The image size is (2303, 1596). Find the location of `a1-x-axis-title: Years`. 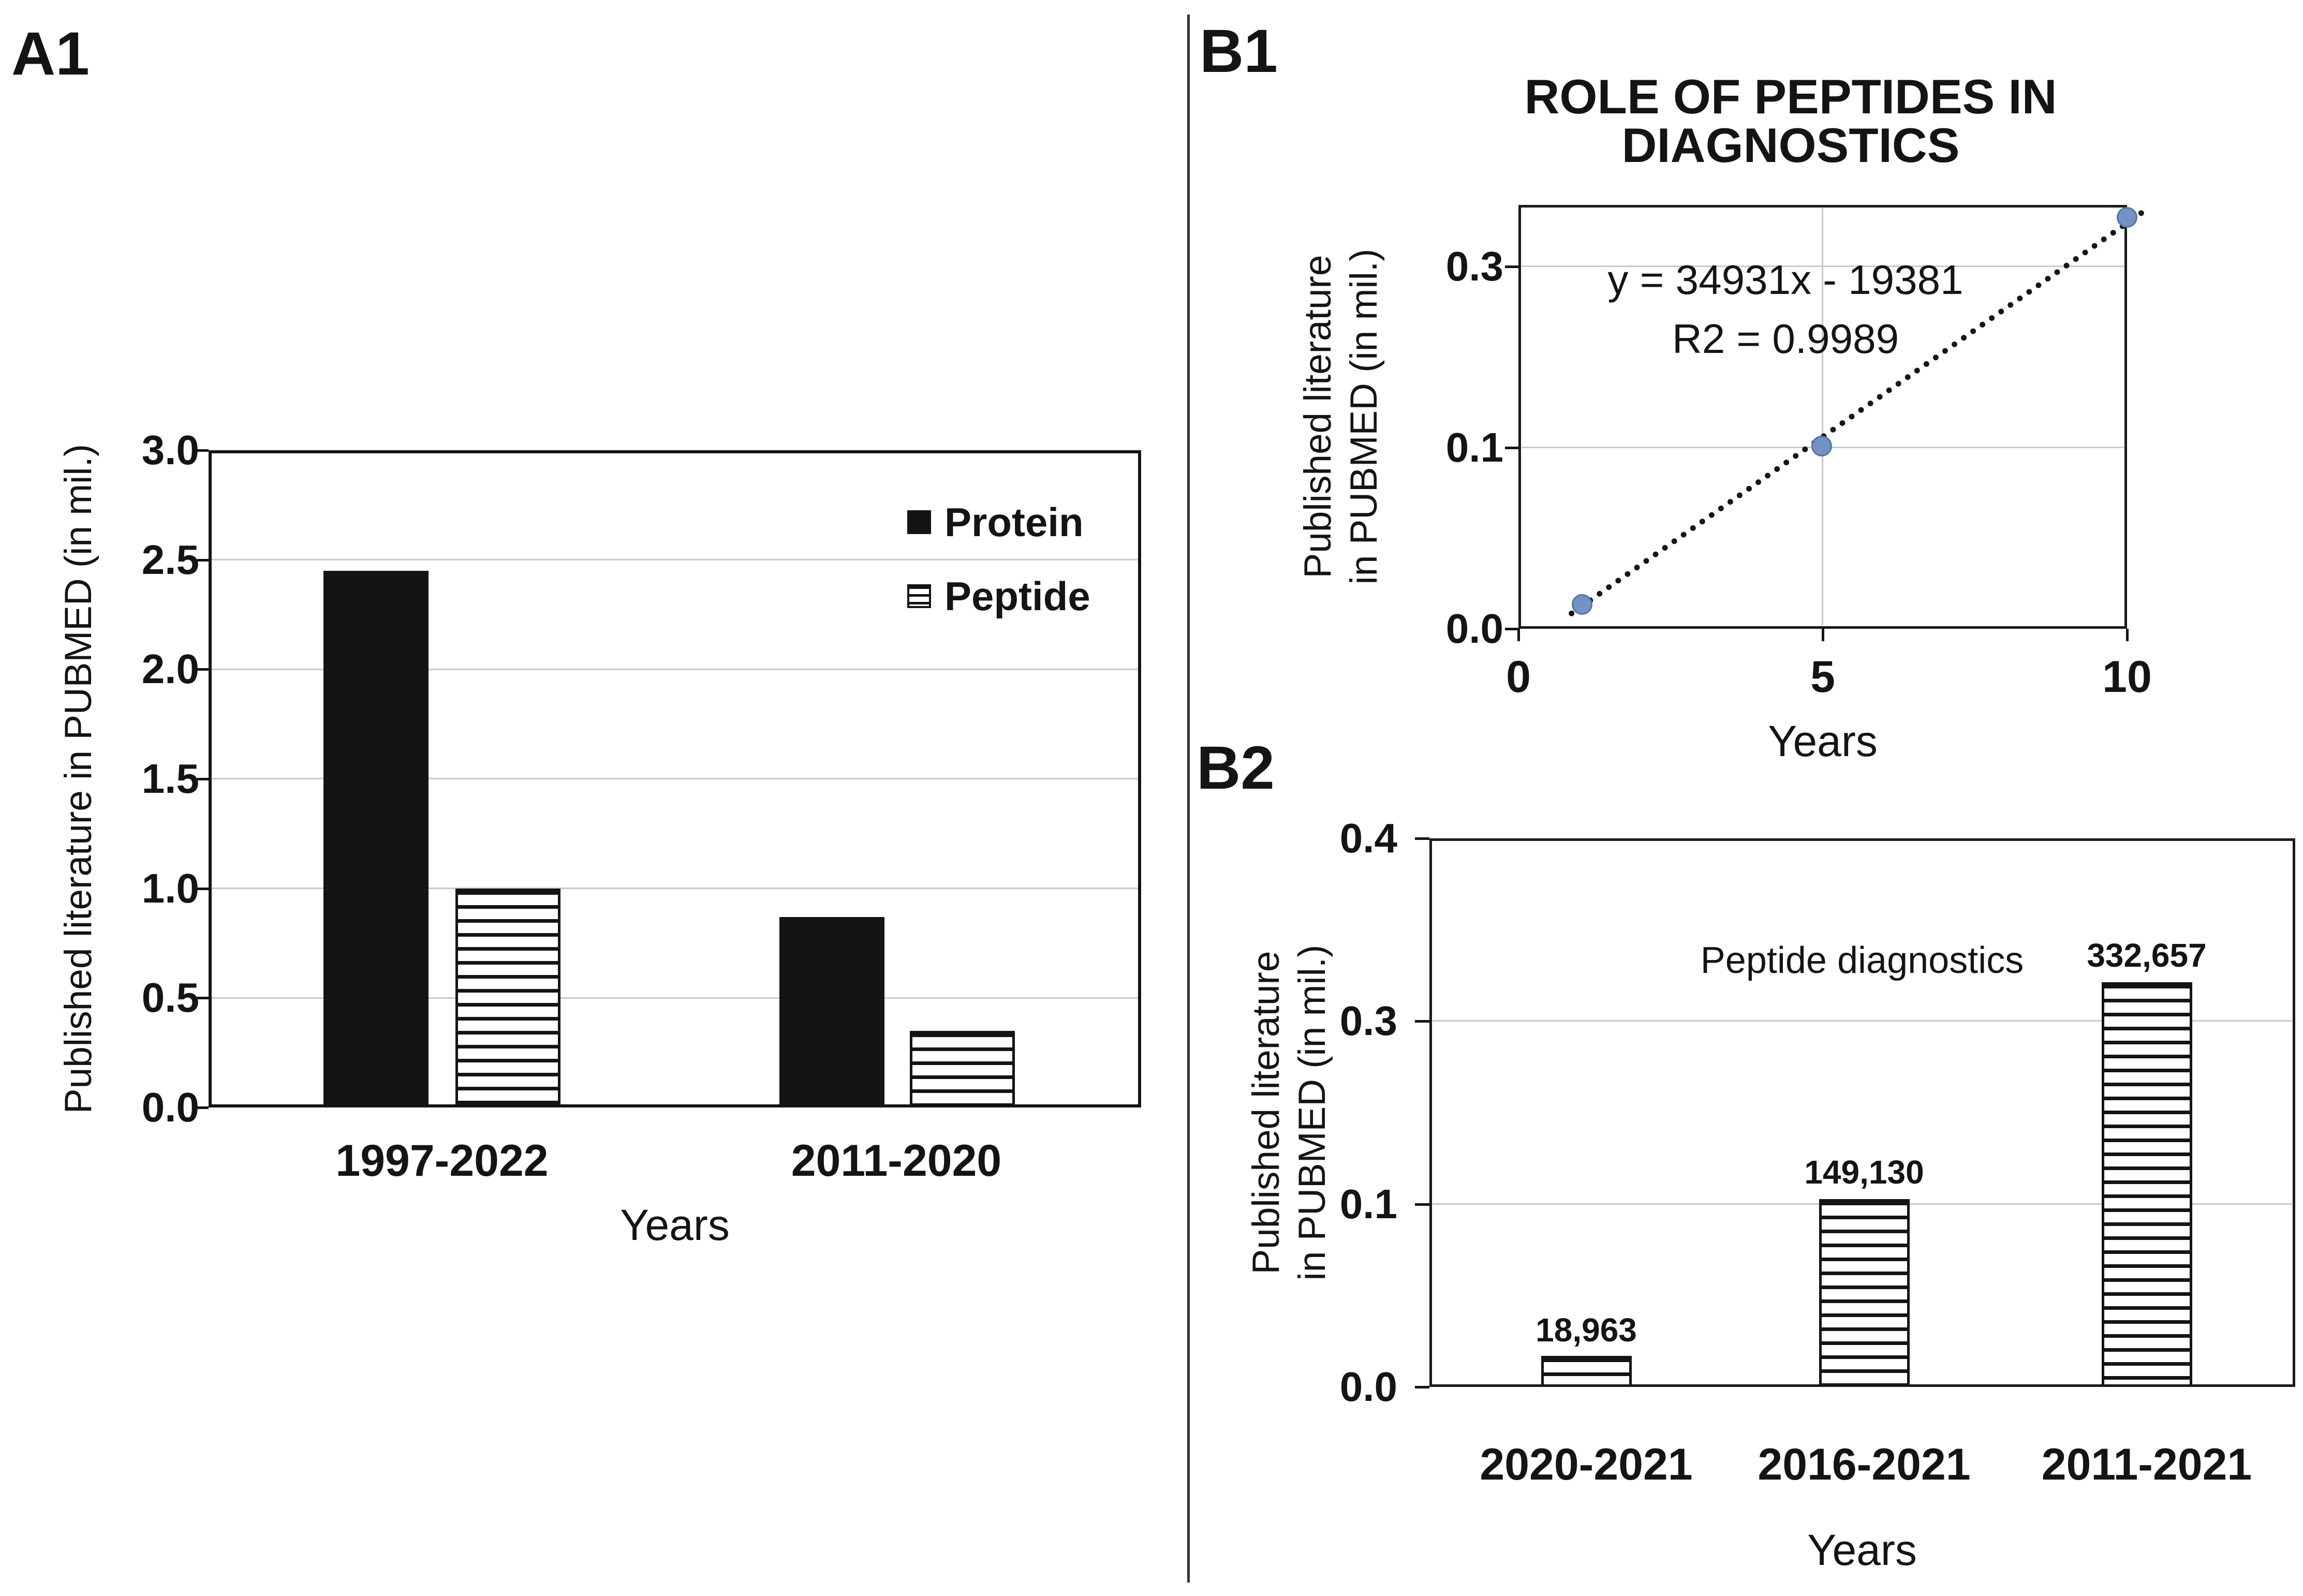

a1-x-axis-title: Years is located at coordinates (675, 1225).